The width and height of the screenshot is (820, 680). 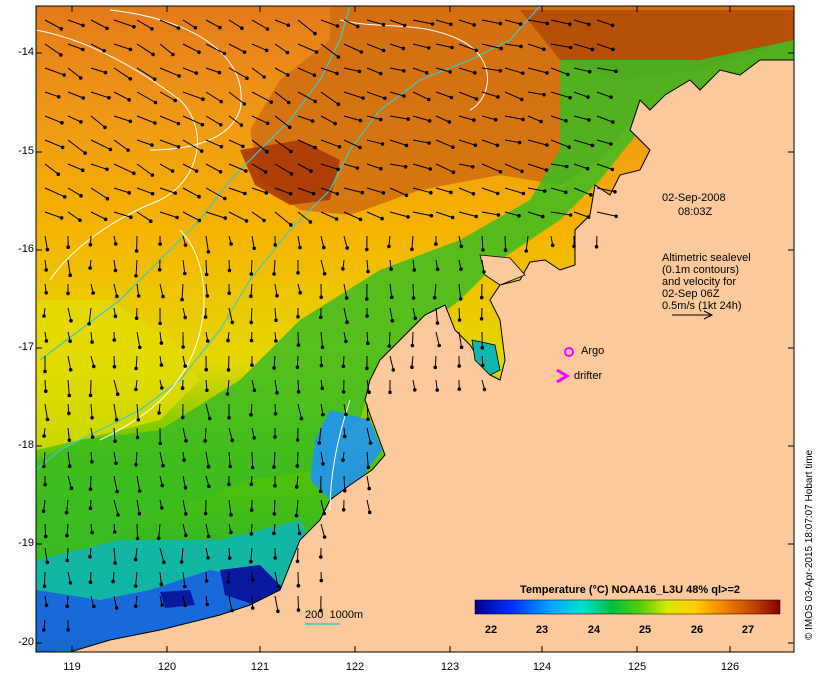 I want to click on isobath-label: 200 1000m, so click(x=334, y=615).